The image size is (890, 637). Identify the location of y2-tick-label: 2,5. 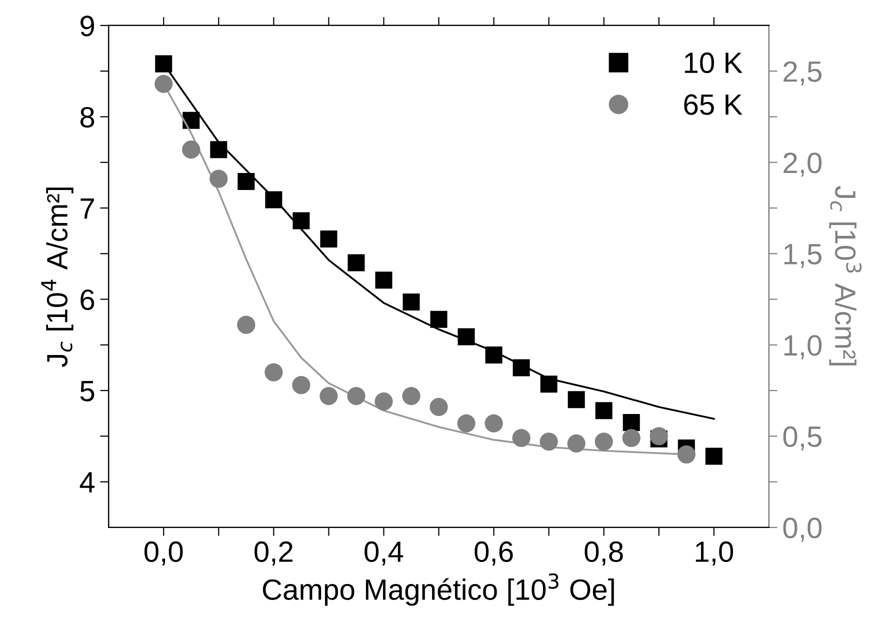
(803, 73).